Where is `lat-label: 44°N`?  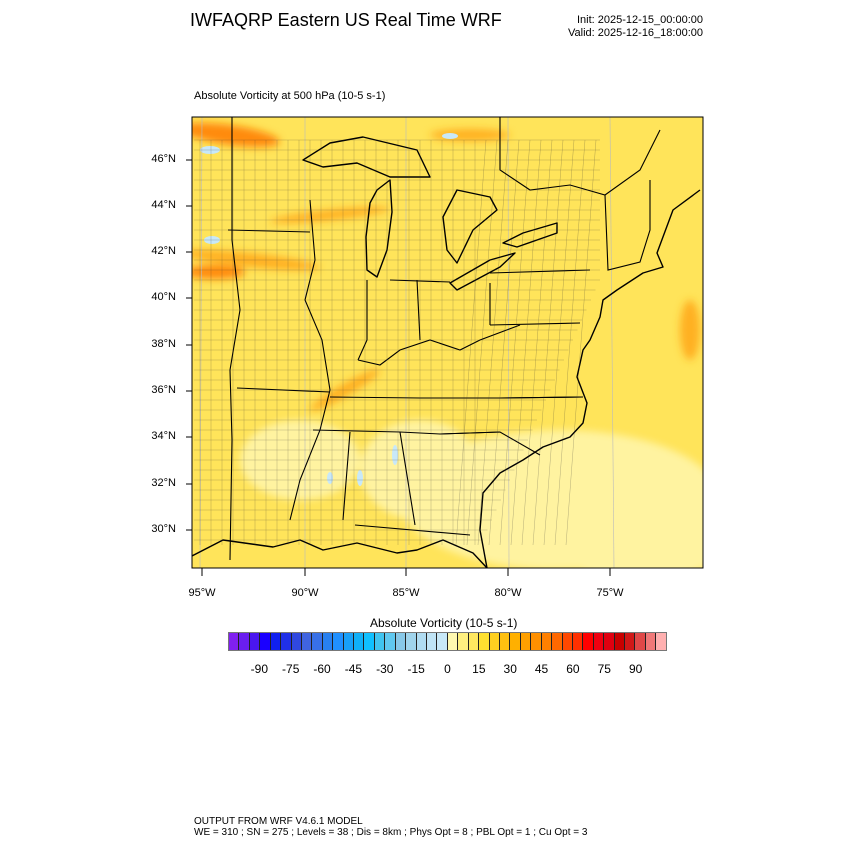 lat-label: 44°N is located at coordinates (163, 205).